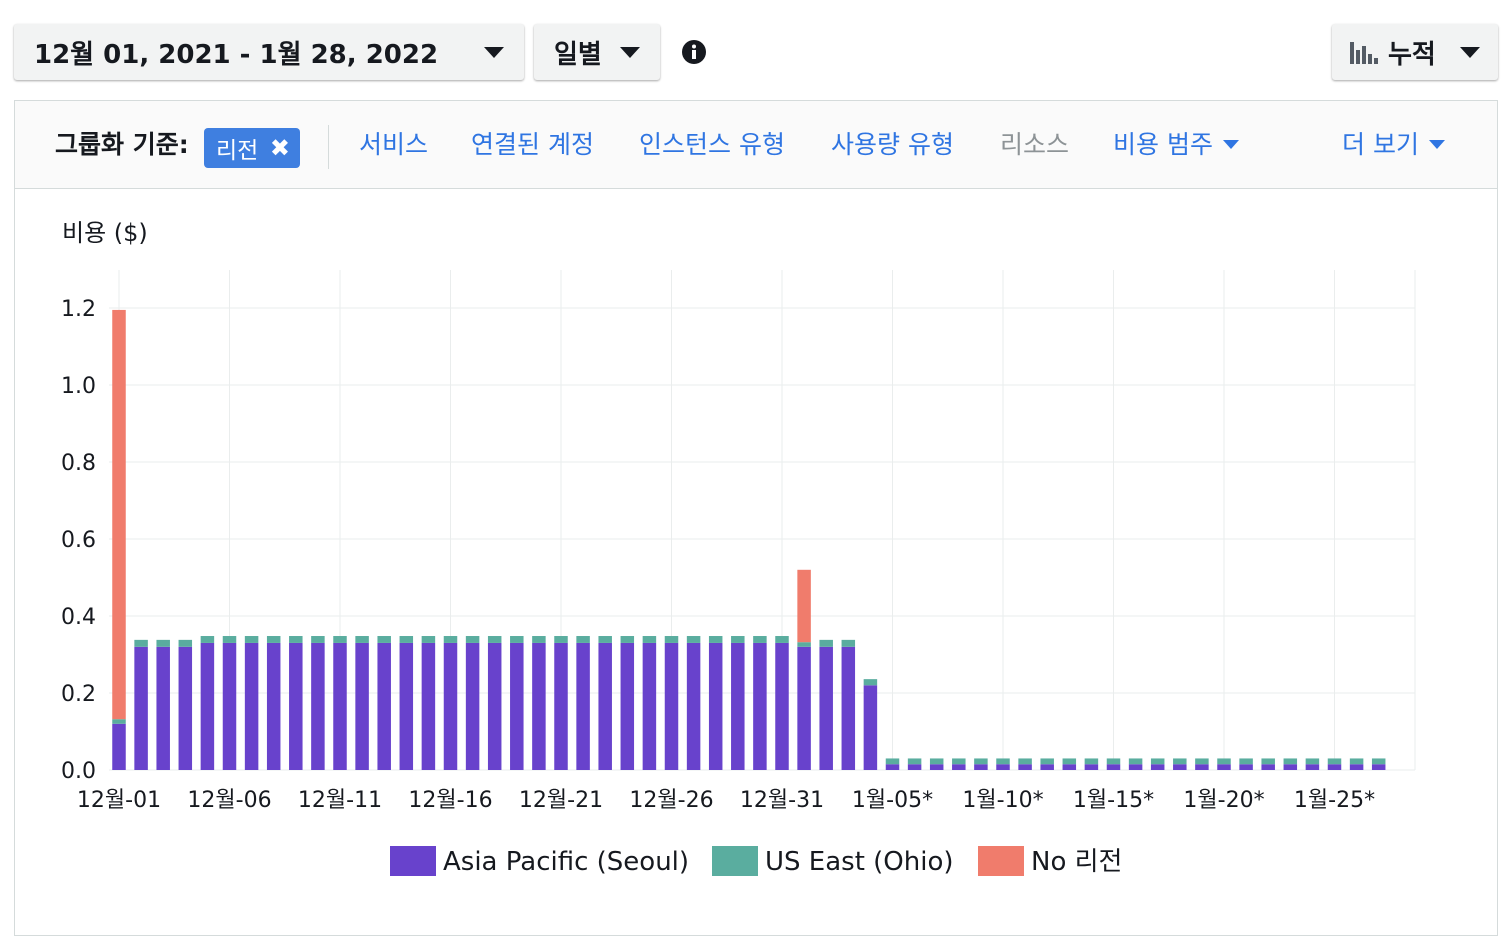 This screenshot has height=946, width=1506. I want to click on info-icon, so click(694, 52).